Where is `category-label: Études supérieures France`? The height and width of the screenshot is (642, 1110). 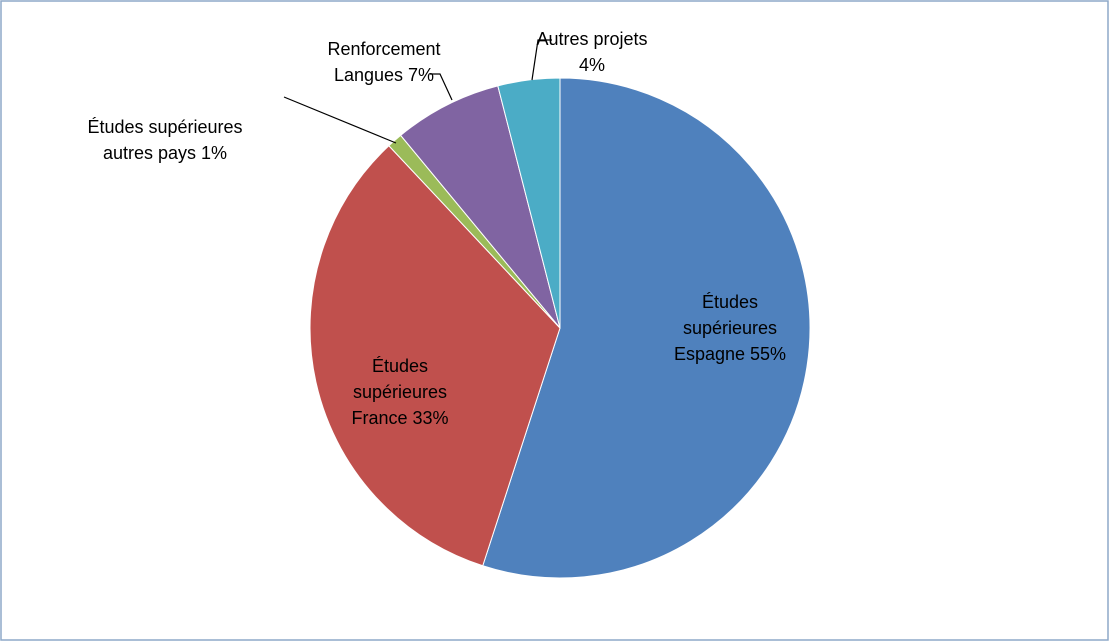
category-label: Études supérieures France is located at coordinates (399, 392).